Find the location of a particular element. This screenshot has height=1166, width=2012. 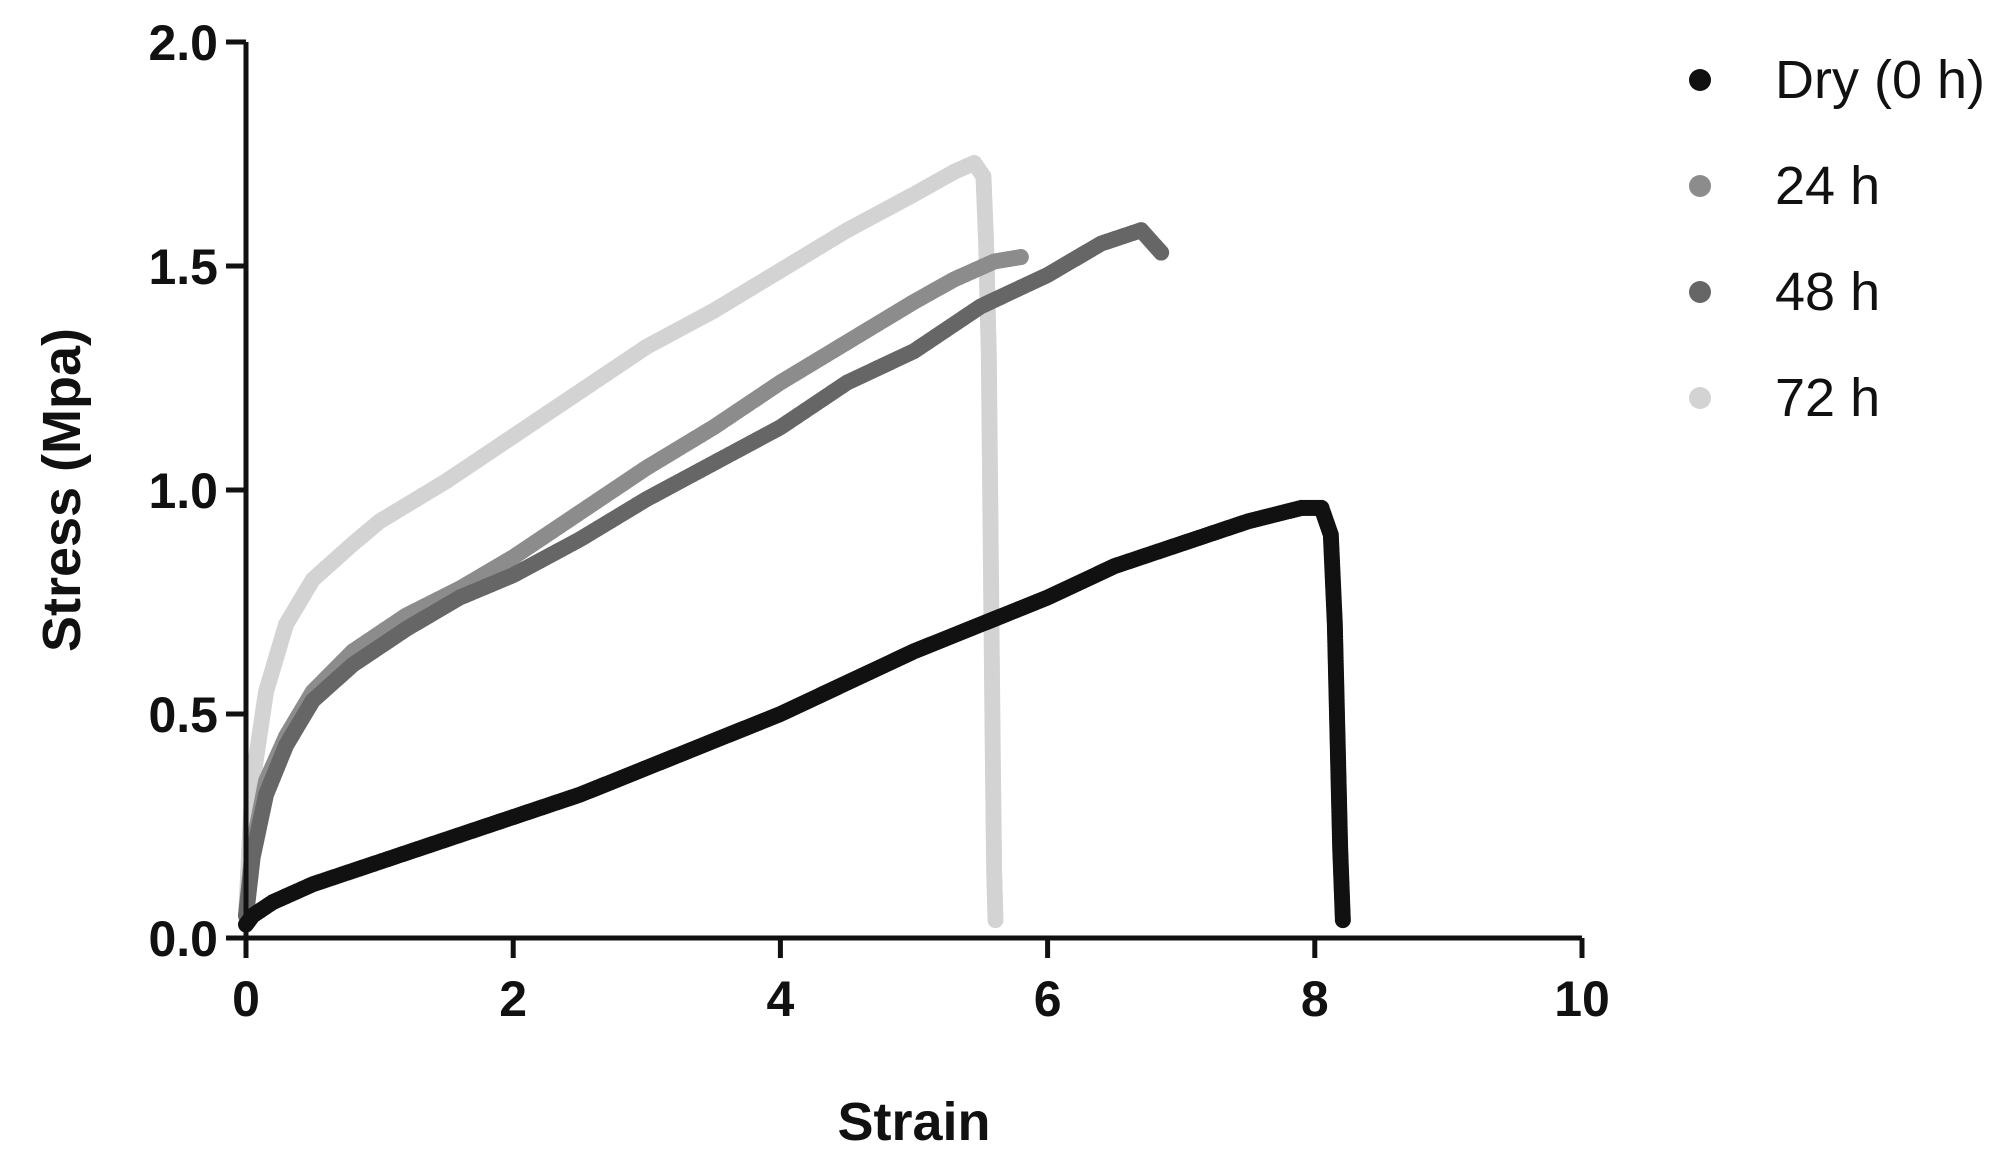

legend-item: 72 h is located at coordinates (1784, 398).